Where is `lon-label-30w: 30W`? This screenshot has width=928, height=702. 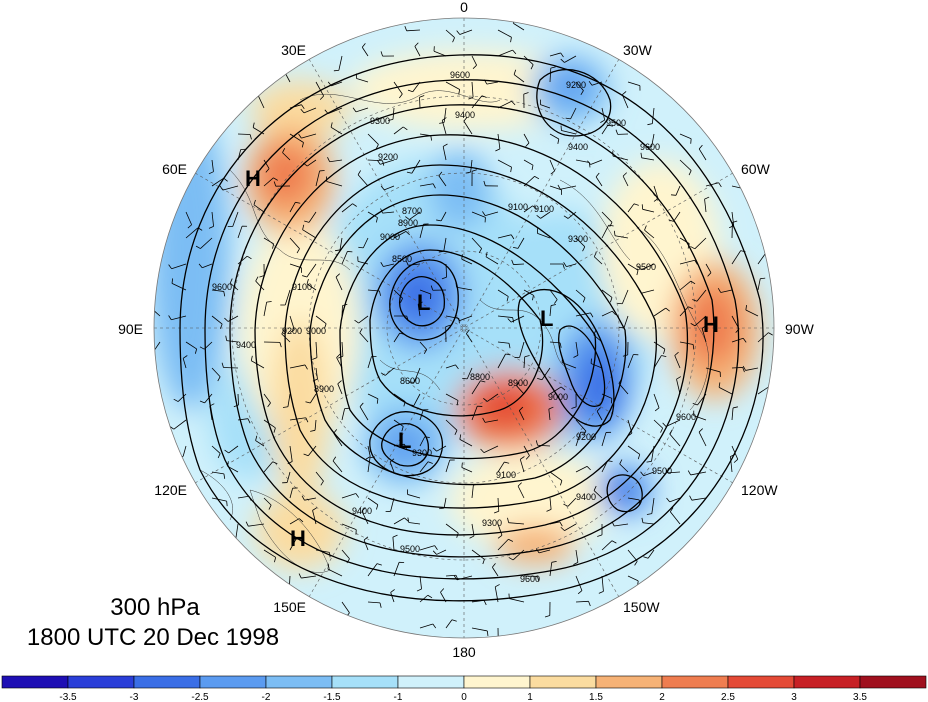
lon-label-30w: 30W is located at coordinates (638, 50).